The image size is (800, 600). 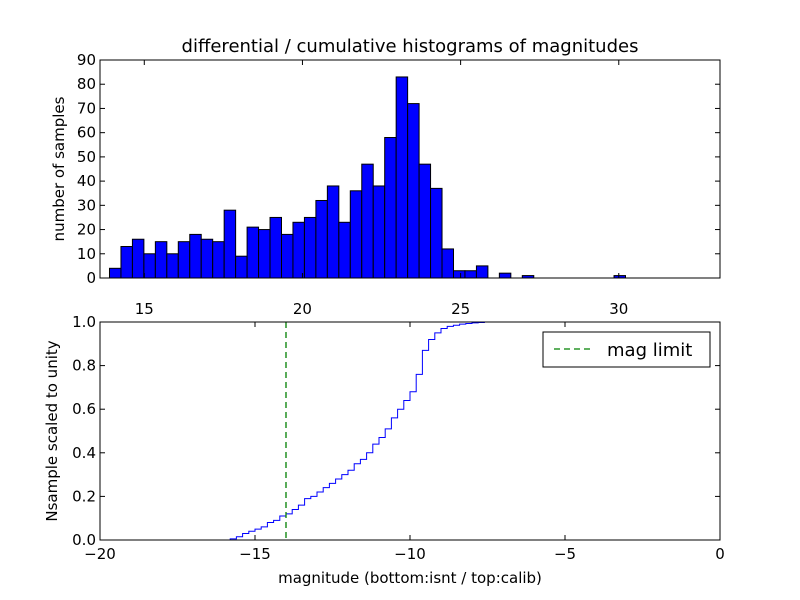 What do you see at coordinates (618, 309) in the screenshot?
I see `histogram-x-tick-label: 30` at bounding box center [618, 309].